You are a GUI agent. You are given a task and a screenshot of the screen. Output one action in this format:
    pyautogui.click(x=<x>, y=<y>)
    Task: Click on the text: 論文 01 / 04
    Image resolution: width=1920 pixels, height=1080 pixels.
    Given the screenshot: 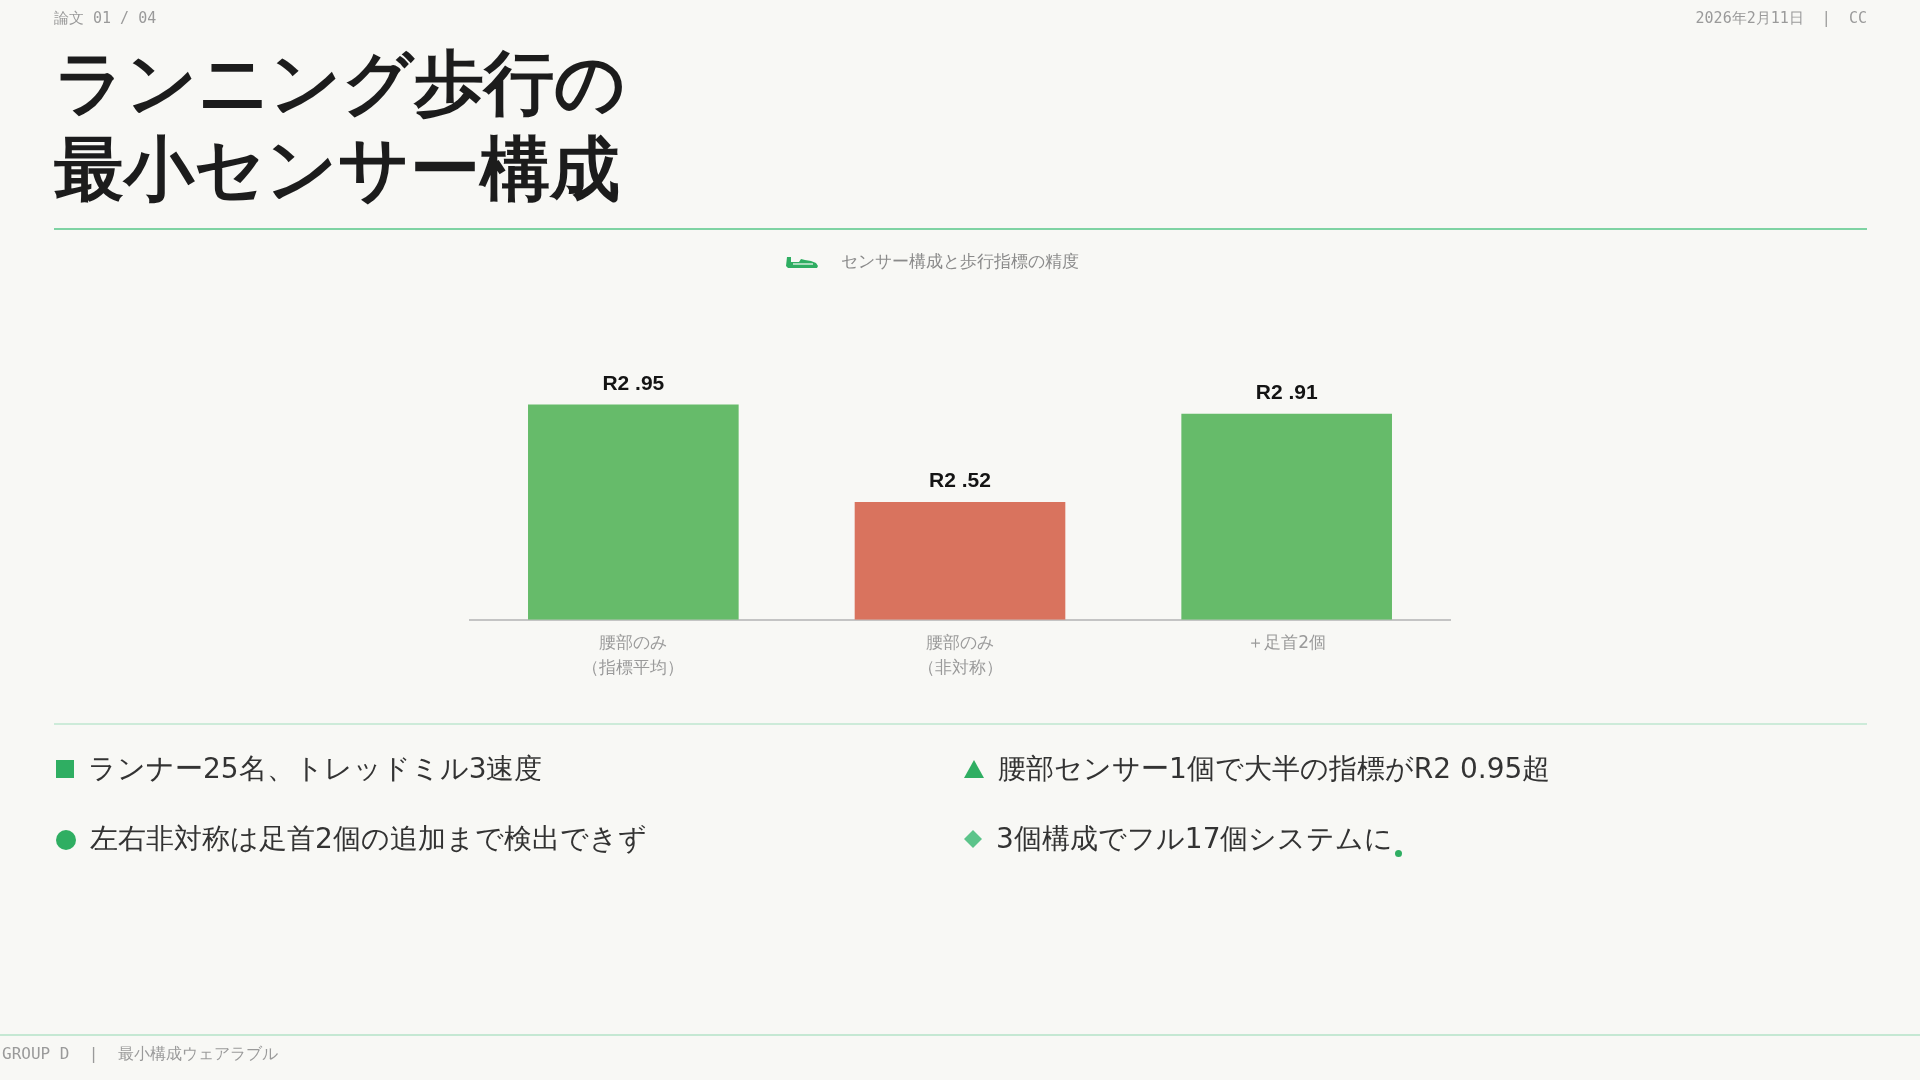 What is the action you would take?
    pyautogui.click(x=105, y=18)
    